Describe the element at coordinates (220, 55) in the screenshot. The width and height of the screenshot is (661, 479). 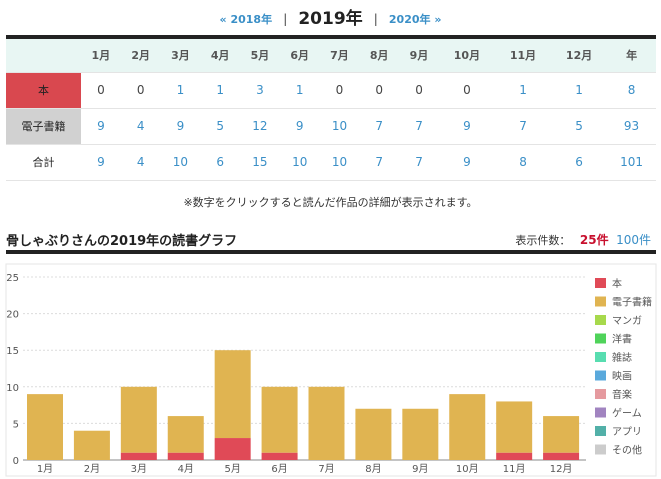
I see `month-header: 4月` at that location.